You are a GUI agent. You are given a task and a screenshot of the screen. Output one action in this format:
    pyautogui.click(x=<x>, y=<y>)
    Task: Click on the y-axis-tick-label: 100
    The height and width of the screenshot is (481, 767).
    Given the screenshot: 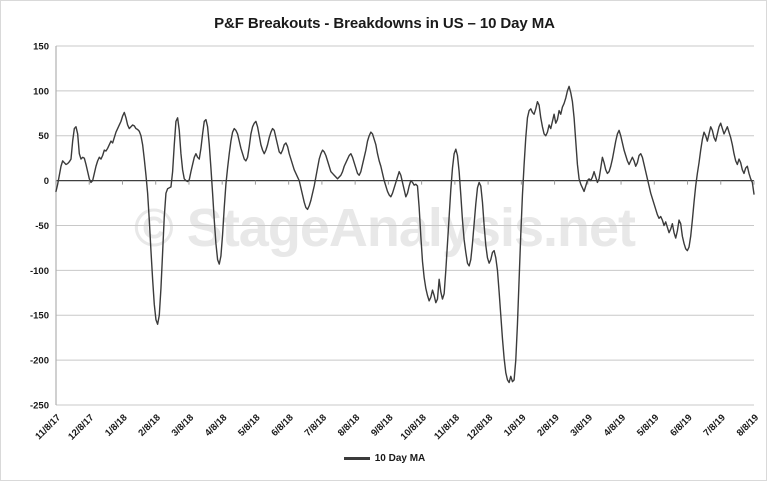 What is the action you would take?
    pyautogui.click(x=41, y=91)
    